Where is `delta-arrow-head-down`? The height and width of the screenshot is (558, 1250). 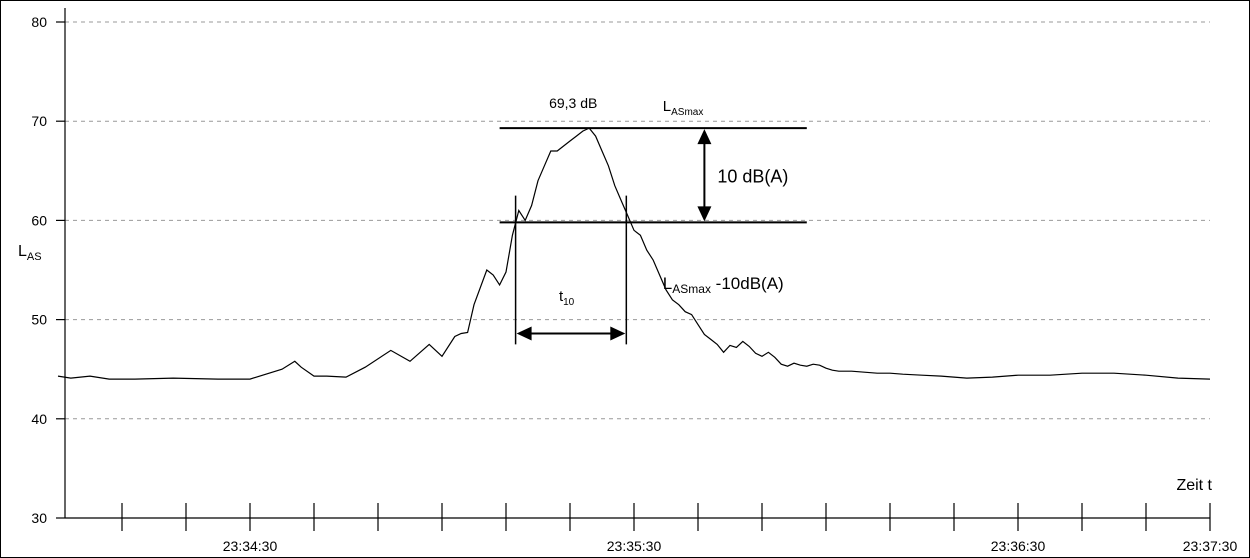 delta-arrow-head-down is located at coordinates (704, 214).